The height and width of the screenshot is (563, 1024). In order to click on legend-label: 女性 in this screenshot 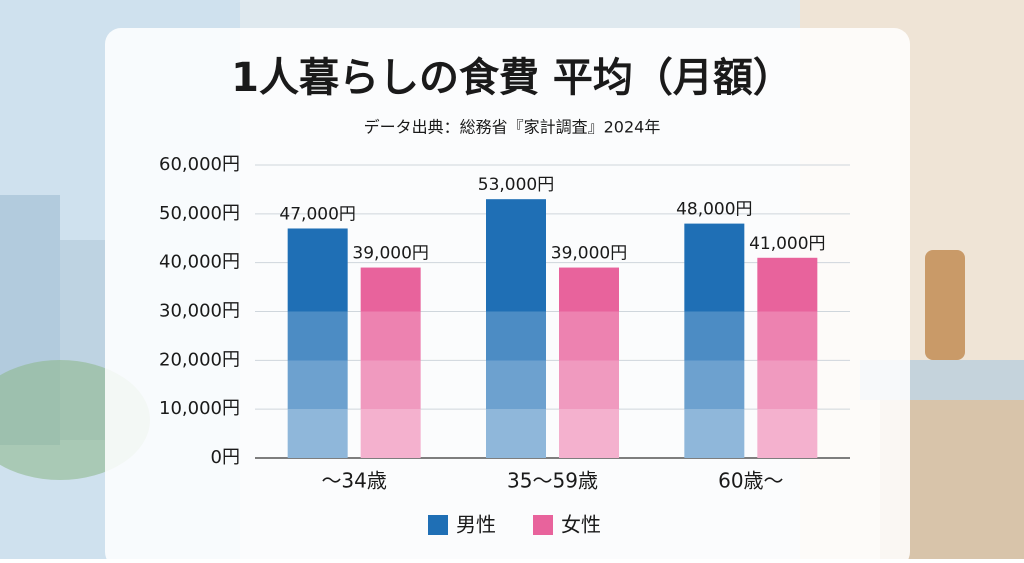, I will do `click(581, 525)`.